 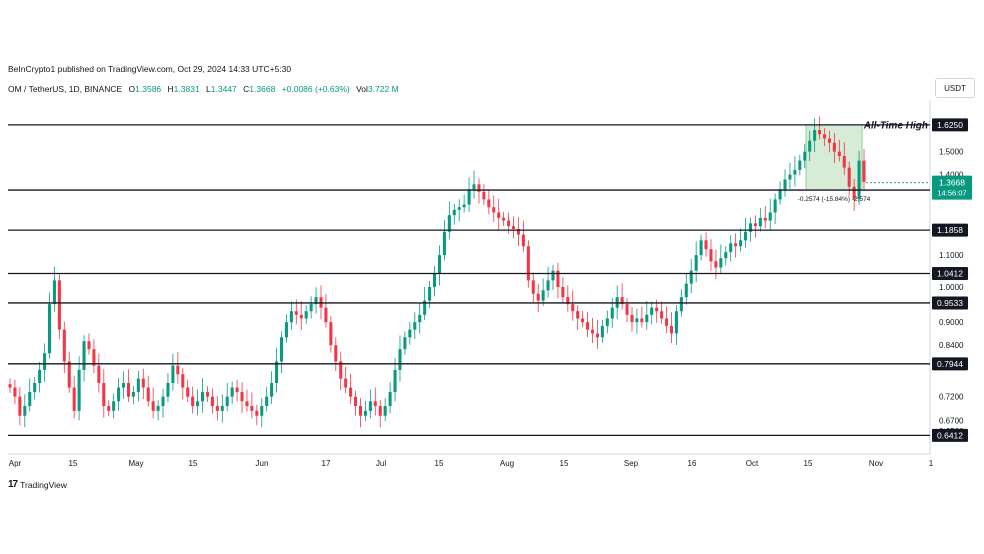 I want to click on tradingview-brand: 17 TradingView, so click(x=37, y=484).